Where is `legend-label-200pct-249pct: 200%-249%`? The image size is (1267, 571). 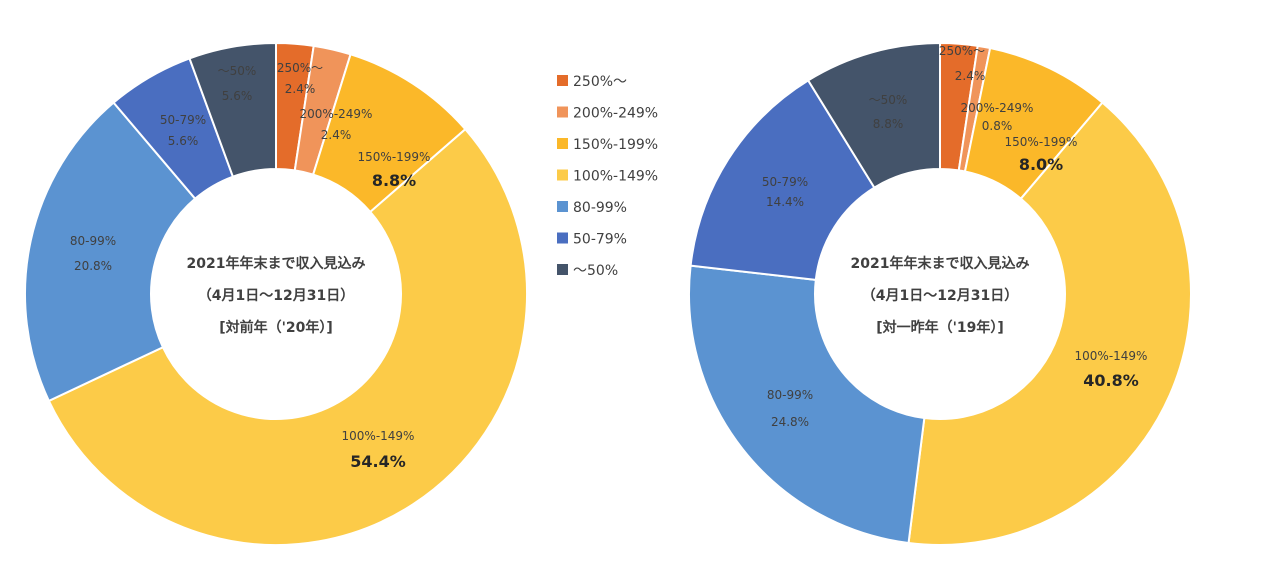
legend-label-200pct-249pct: 200%-249% is located at coordinates (615, 114).